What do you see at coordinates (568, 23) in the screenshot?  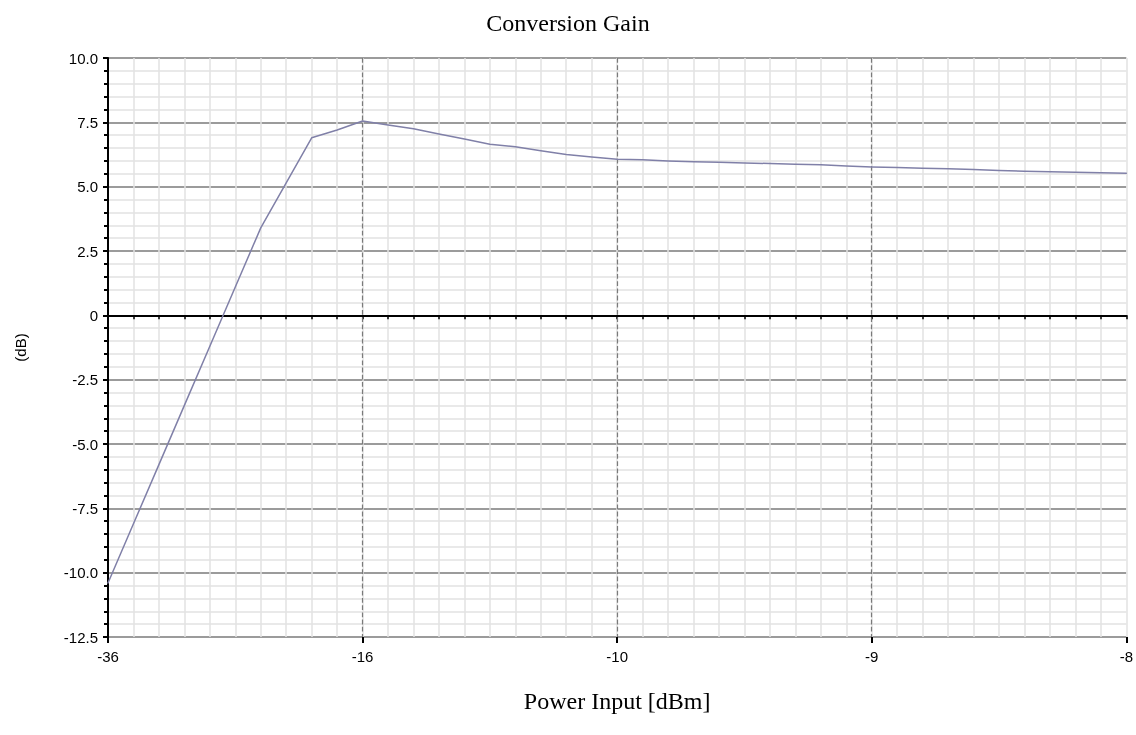 I see `chart-title: Conversion Gain` at bounding box center [568, 23].